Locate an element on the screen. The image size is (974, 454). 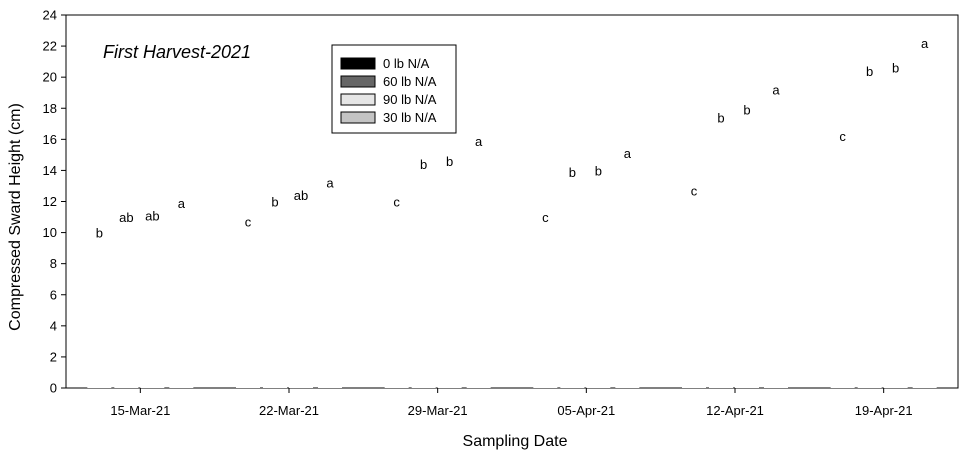
x-tick-label: 22-Mar-21 is located at coordinates (289, 410).